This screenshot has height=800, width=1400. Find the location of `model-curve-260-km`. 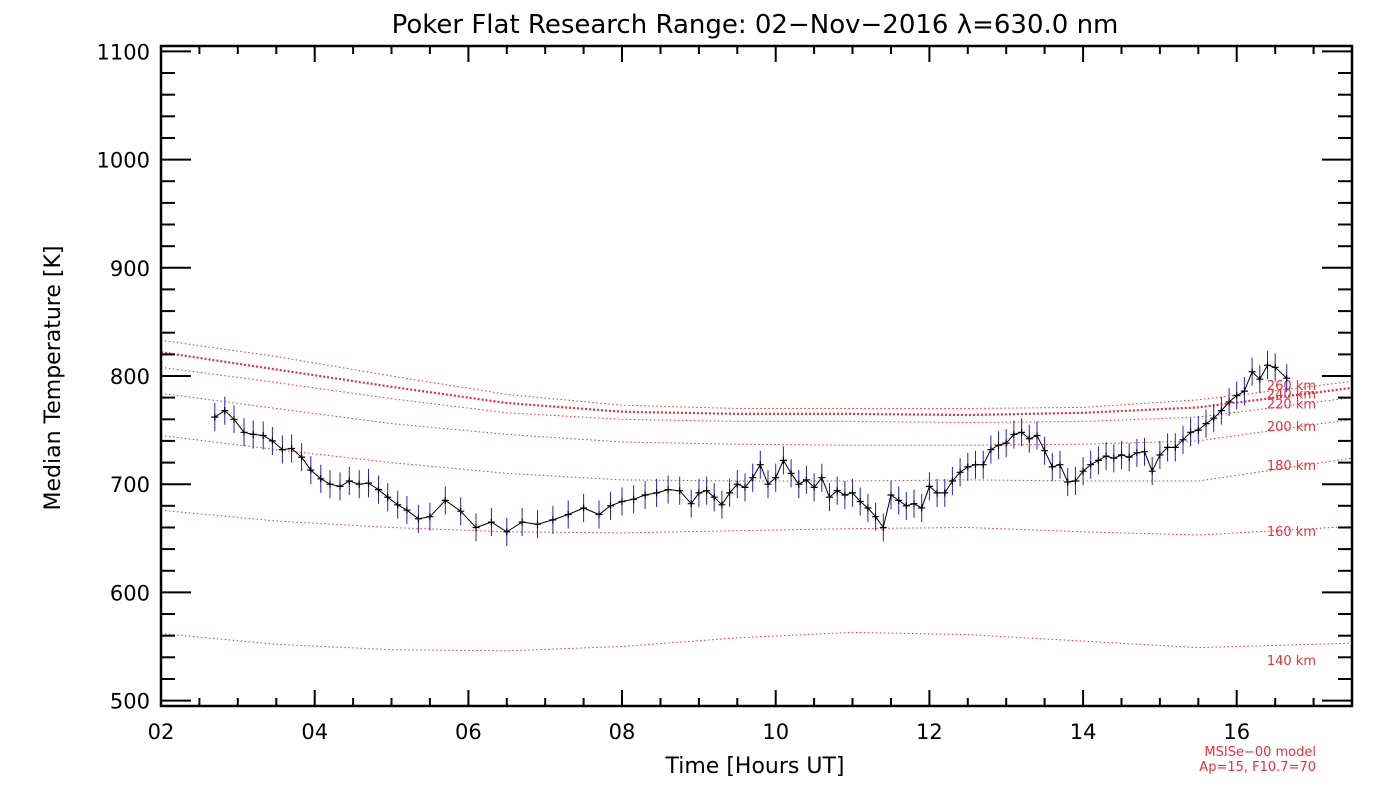

model-curve-260-km is located at coordinates (756, 374).